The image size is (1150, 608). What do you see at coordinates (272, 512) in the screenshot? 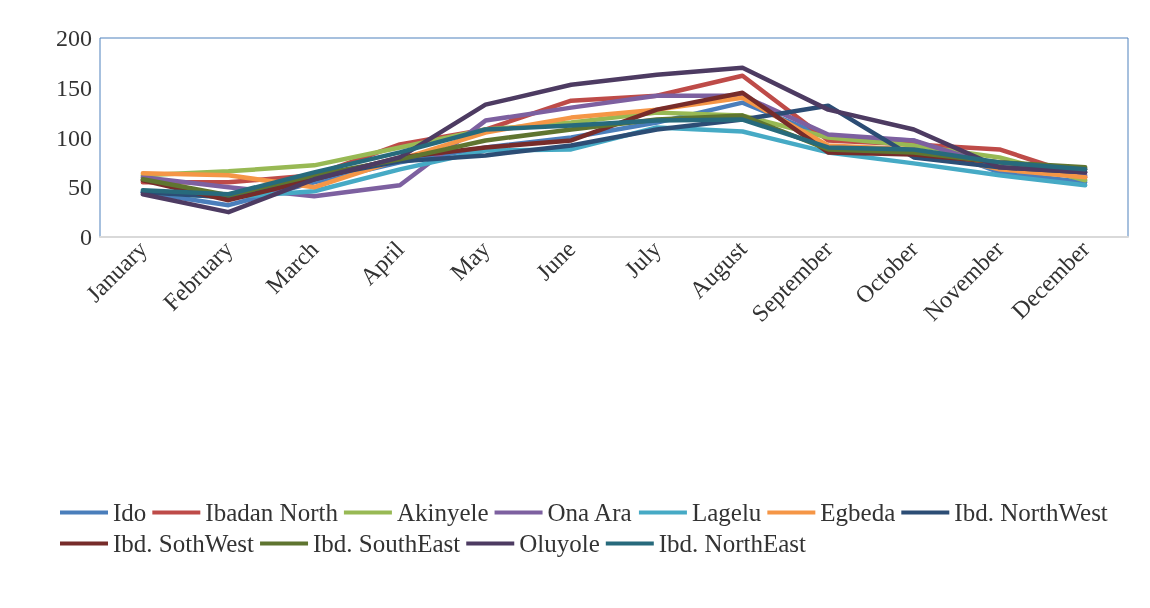
I see `legend-label: Ibadan North` at bounding box center [272, 512].